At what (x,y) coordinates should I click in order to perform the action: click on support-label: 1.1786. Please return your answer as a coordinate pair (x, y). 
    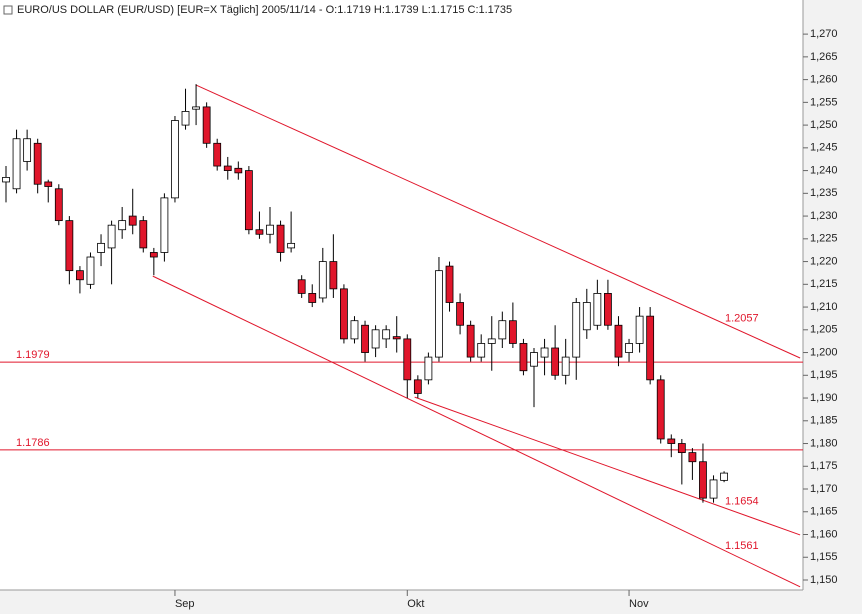
    Looking at the image, I should click on (33, 443).